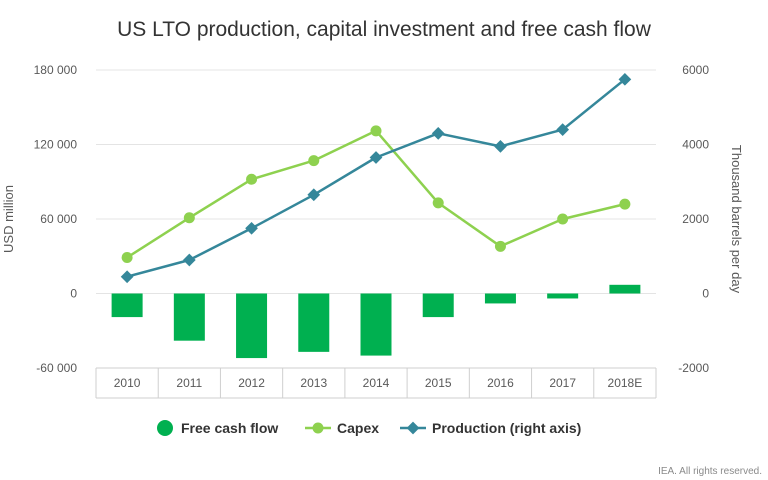  Describe the element at coordinates (56, 368) in the screenshot. I see `y-tick-label: -60 000` at that location.